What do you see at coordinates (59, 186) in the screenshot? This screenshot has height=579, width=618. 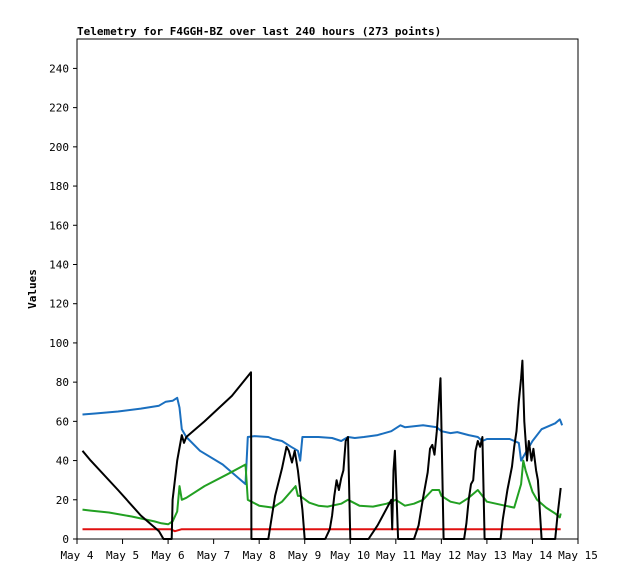 I see `y-tick-label-9: 180` at bounding box center [59, 186].